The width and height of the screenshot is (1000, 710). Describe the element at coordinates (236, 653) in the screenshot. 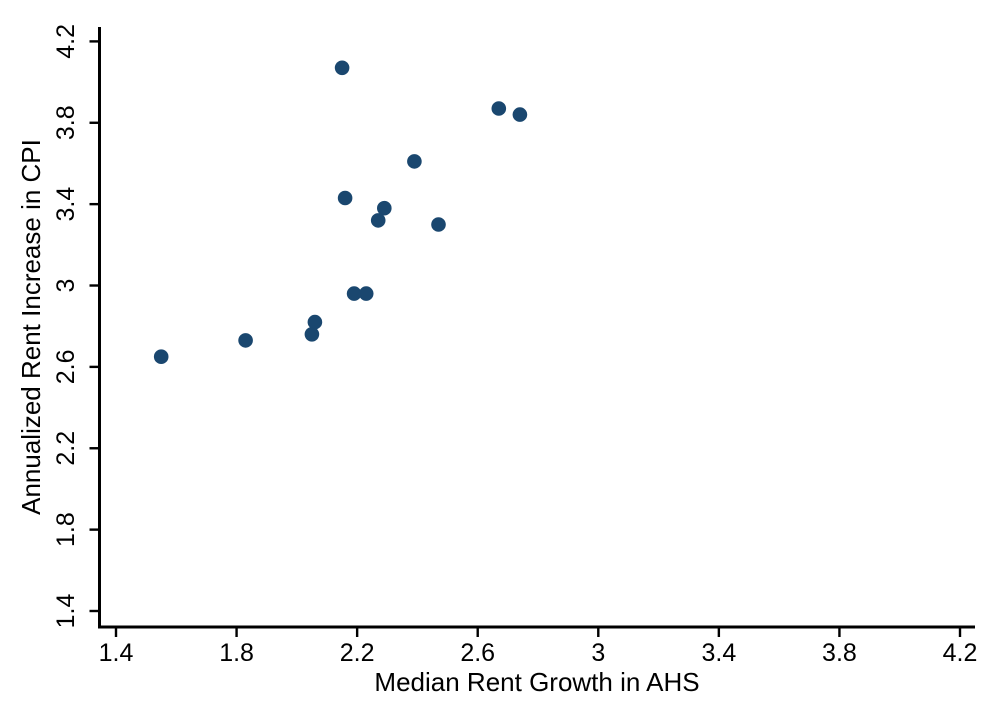

I see `x-tick-label: 1.8` at that location.